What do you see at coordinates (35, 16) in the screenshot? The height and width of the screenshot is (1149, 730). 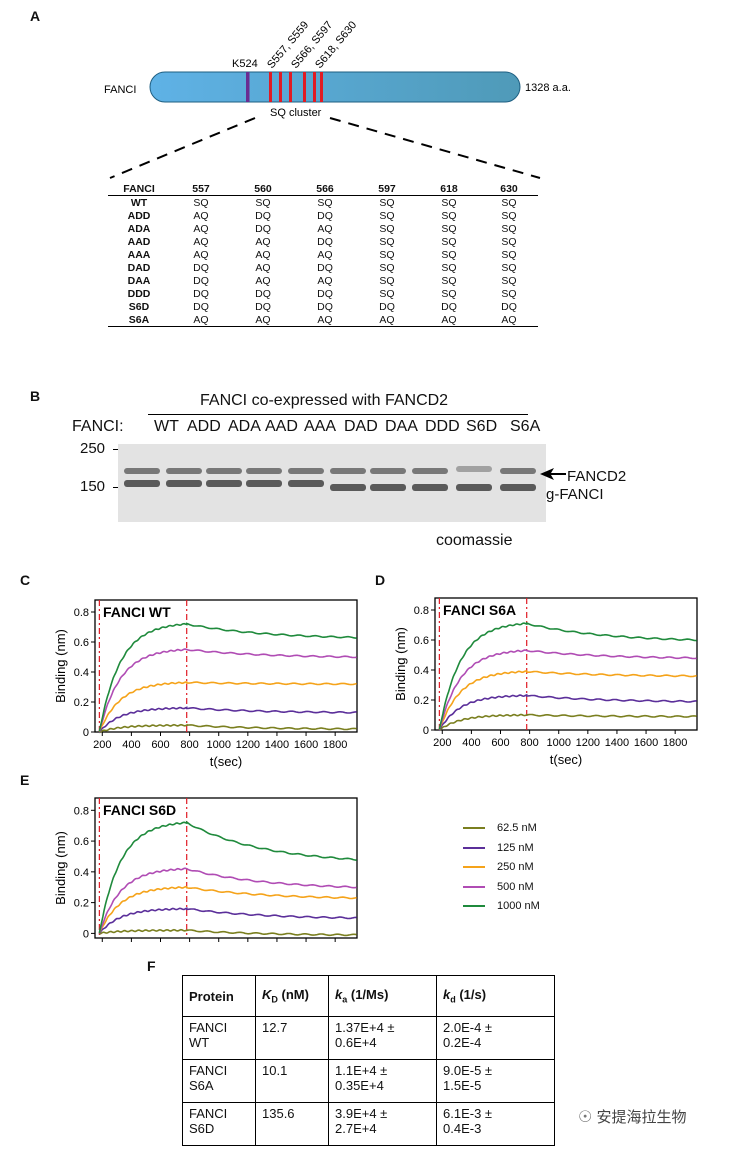 I see `panel-label-a: A` at bounding box center [35, 16].